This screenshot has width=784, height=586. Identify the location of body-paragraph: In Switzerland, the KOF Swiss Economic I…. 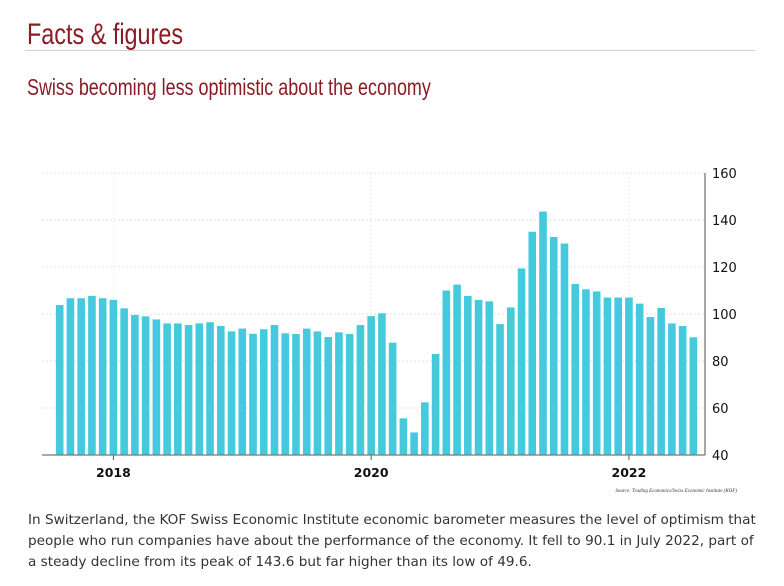
(392, 541).